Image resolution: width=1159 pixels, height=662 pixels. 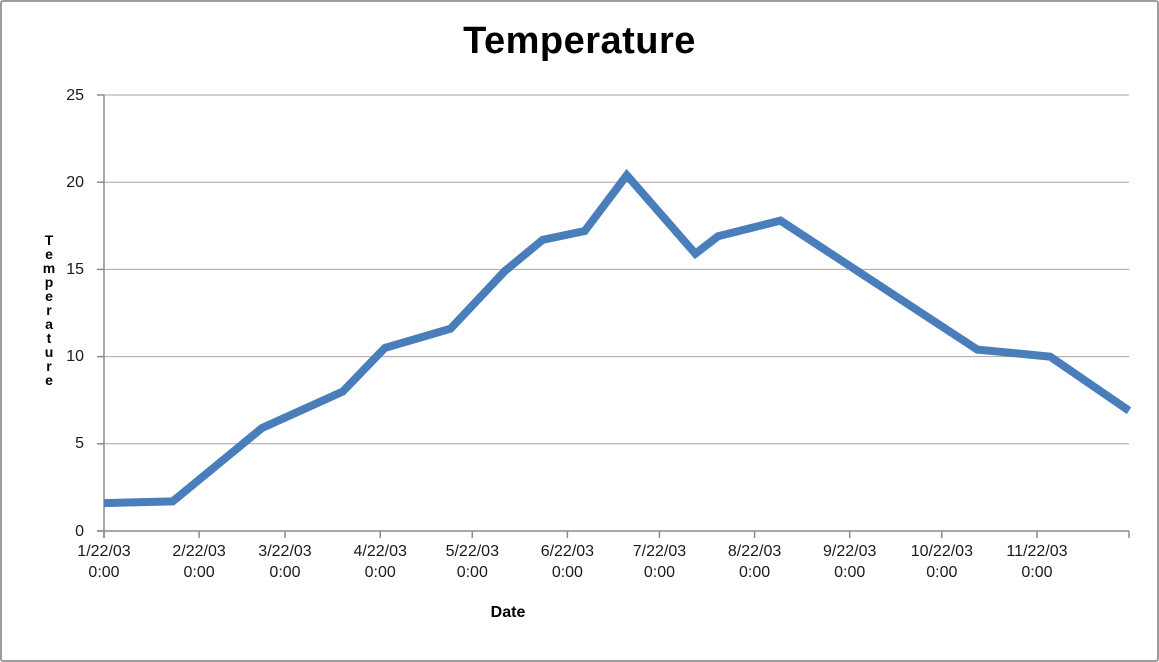 I want to click on x-tick-label: 8/22/03 0:00, so click(x=754, y=562).